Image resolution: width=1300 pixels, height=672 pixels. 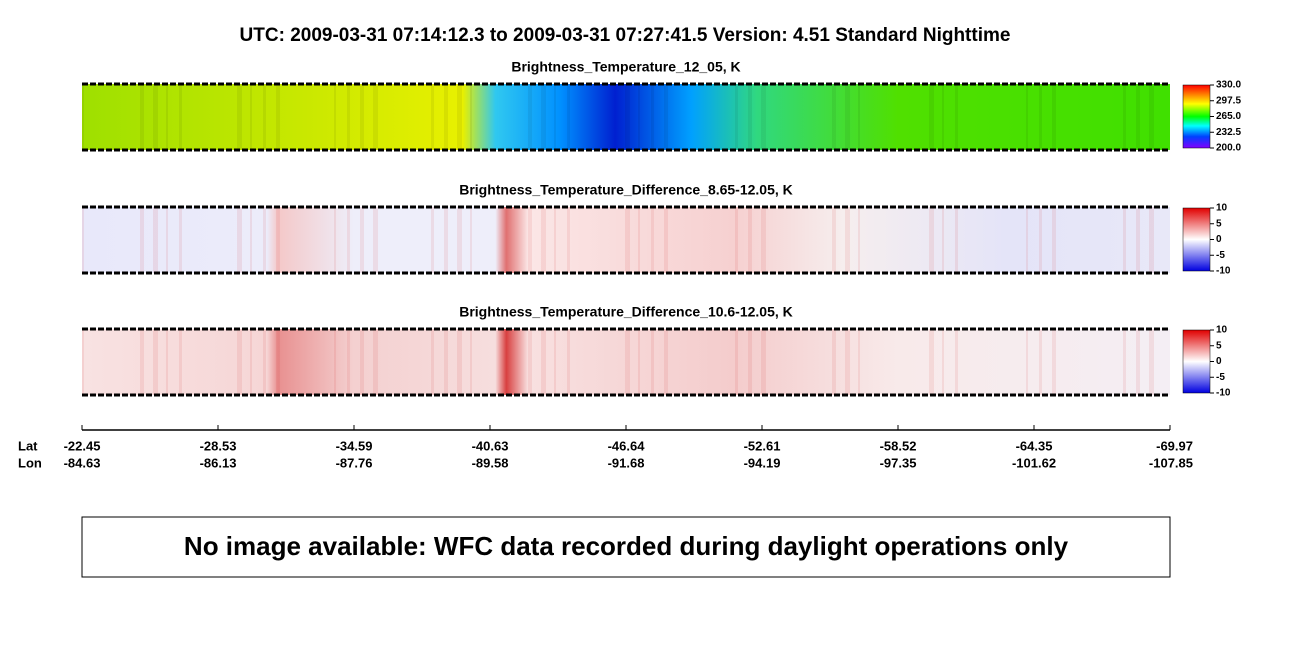 What do you see at coordinates (1034, 462) in the screenshot?
I see `lon-label: -101.62` at bounding box center [1034, 462].